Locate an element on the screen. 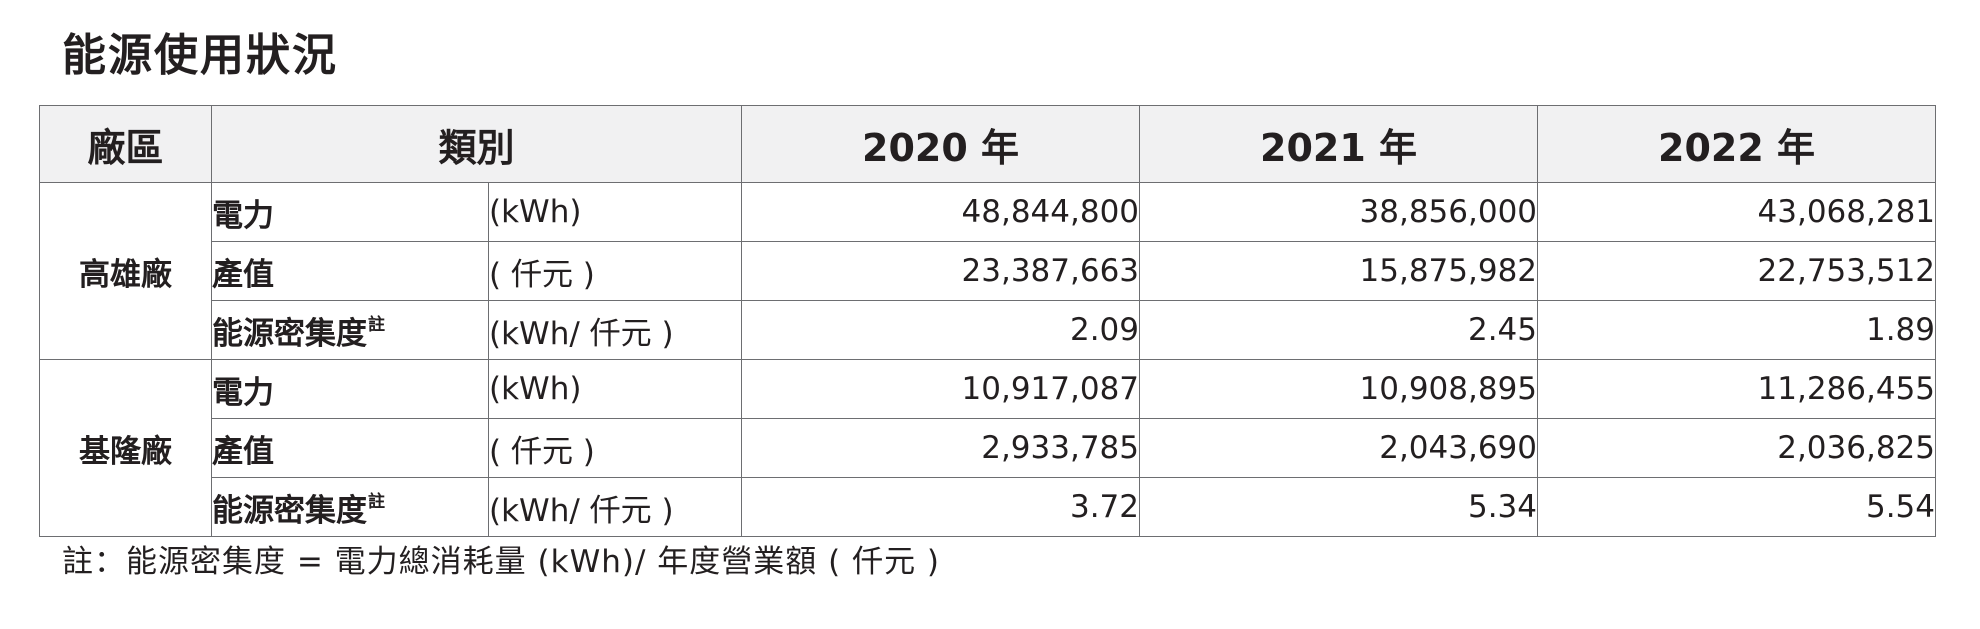  value-2020: 10,917,087 is located at coordinates (941, 389).